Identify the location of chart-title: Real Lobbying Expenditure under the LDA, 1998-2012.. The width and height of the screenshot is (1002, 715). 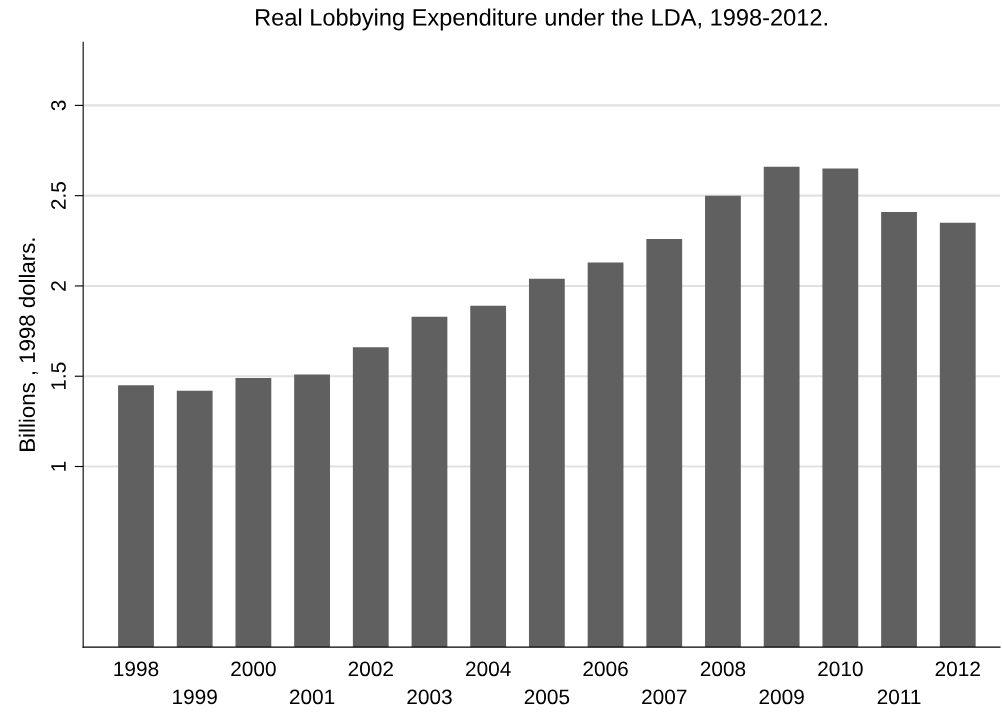
(541, 19).